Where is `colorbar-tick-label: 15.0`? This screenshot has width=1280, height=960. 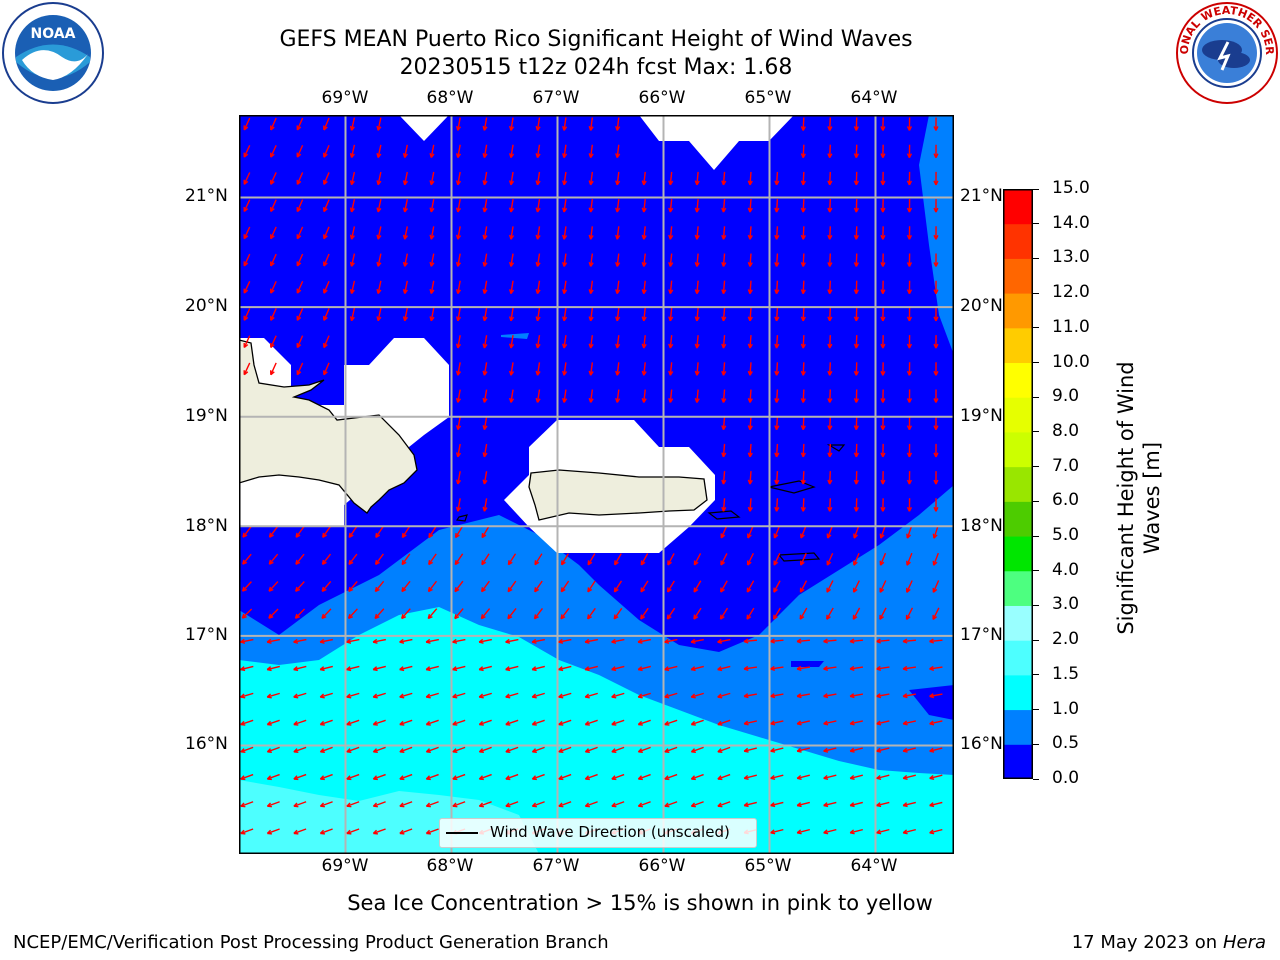
colorbar-tick-label: 15.0 is located at coordinates (1071, 188).